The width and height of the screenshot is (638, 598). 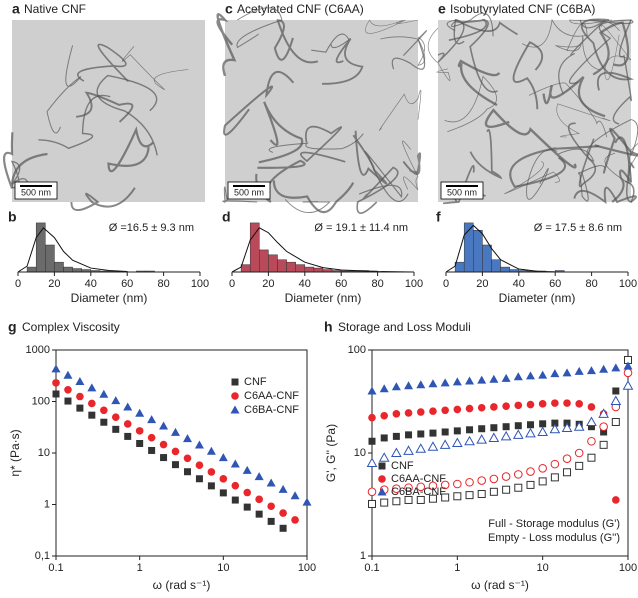 What do you see at coordinates (255, 382) in the screenshot?
I see `legend-label: CNF` at bounding box center [255, 382].